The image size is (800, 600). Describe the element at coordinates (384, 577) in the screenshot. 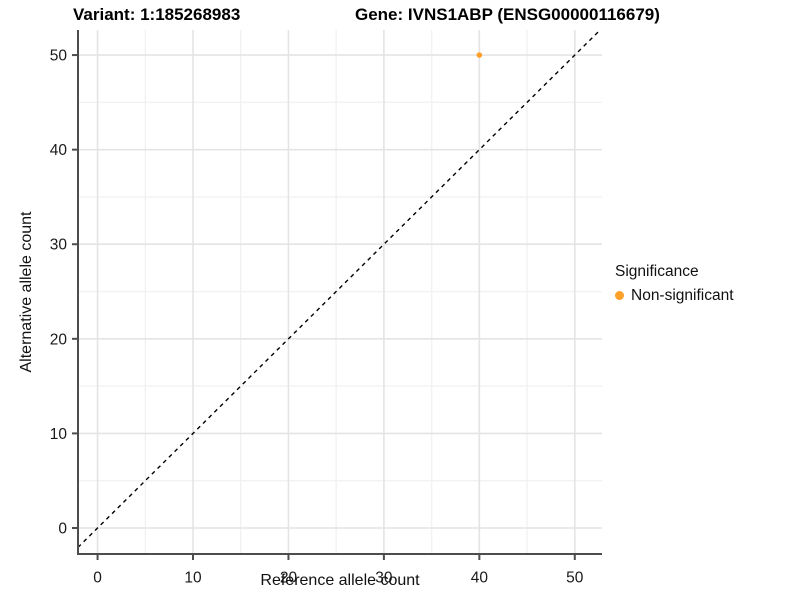

I see `x-tick-label: 30` at that location.